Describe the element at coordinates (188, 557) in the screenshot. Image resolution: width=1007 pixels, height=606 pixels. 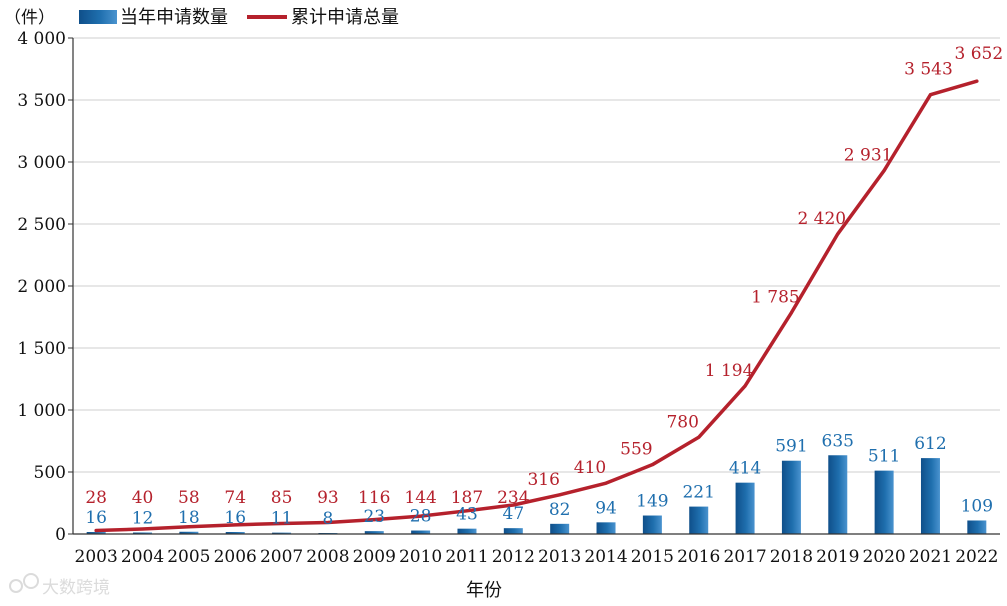
I see `x-tick-label: 2005` at that location.